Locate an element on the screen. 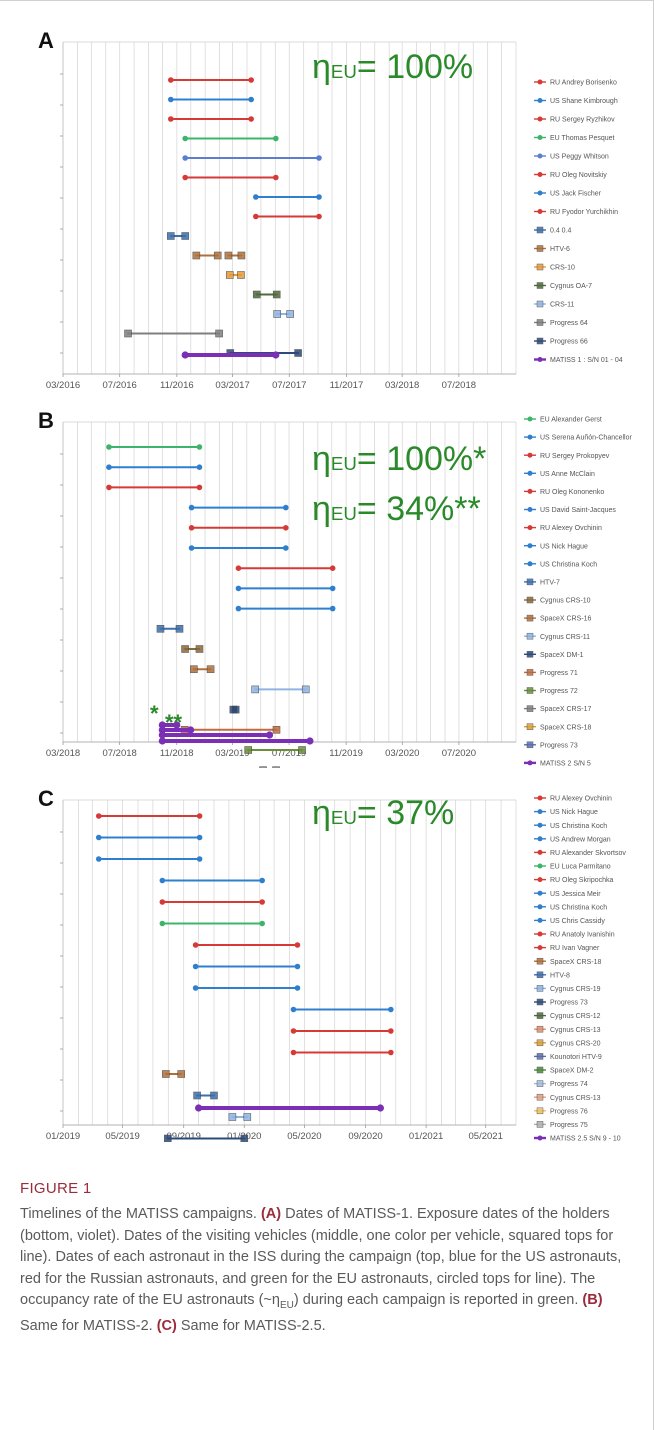 The image size is (654, 1430). legend-label: RU Alexey Ovchinin is located at coordinates (571, 528).